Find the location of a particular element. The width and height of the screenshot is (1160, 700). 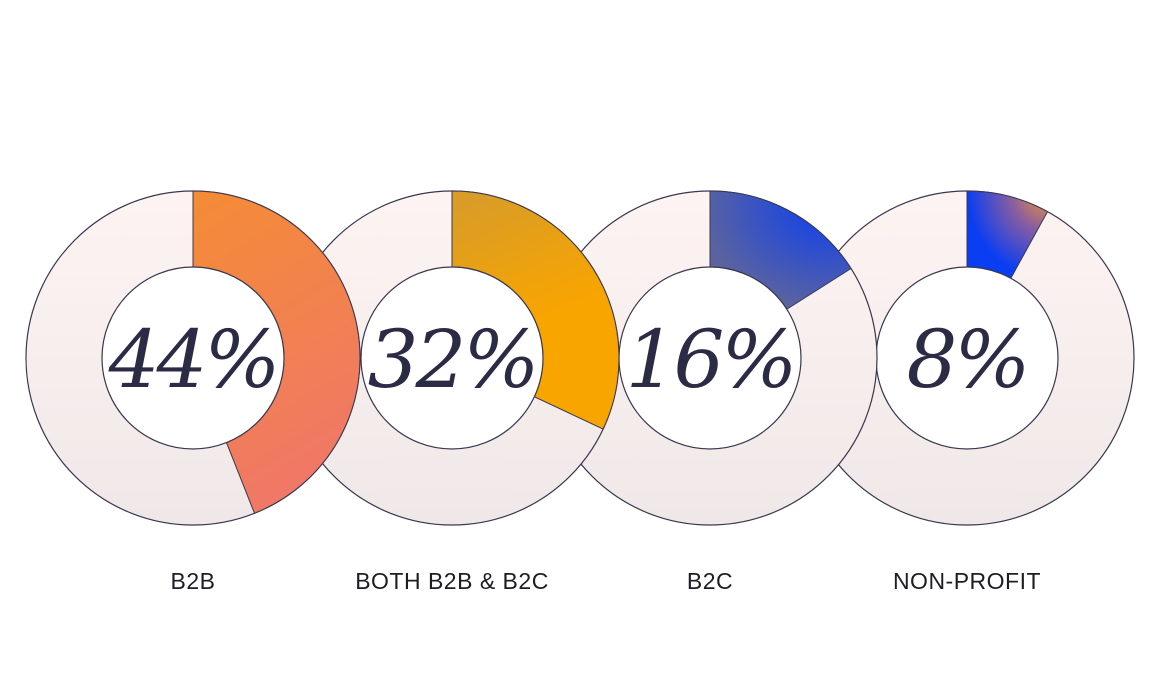

donut-b2b: 44% is located at coordinates (193, 358).